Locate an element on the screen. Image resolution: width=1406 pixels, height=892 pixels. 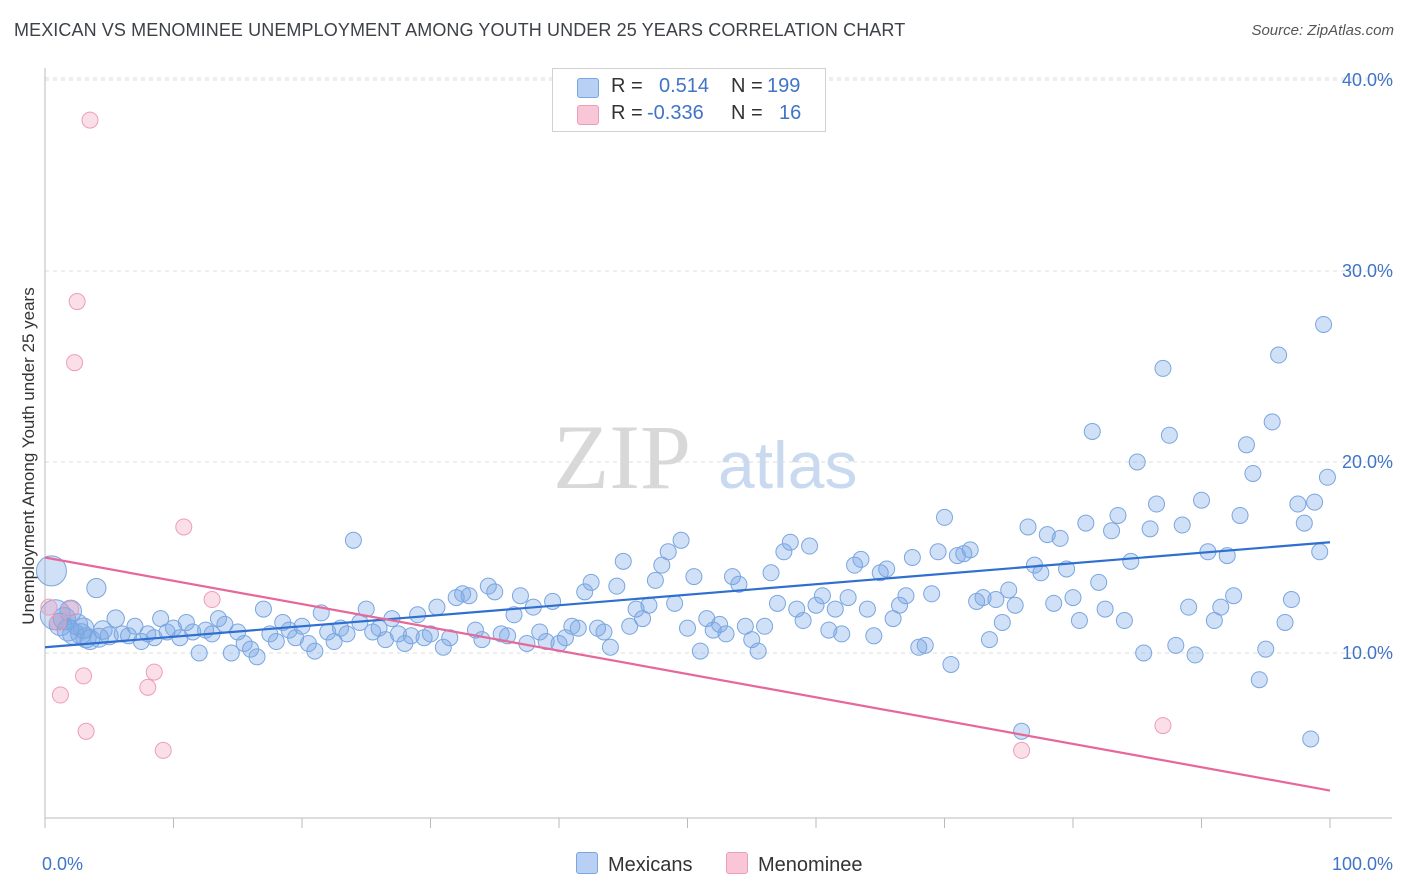
legend-n-label: N = is located at coordinates (747, 86).